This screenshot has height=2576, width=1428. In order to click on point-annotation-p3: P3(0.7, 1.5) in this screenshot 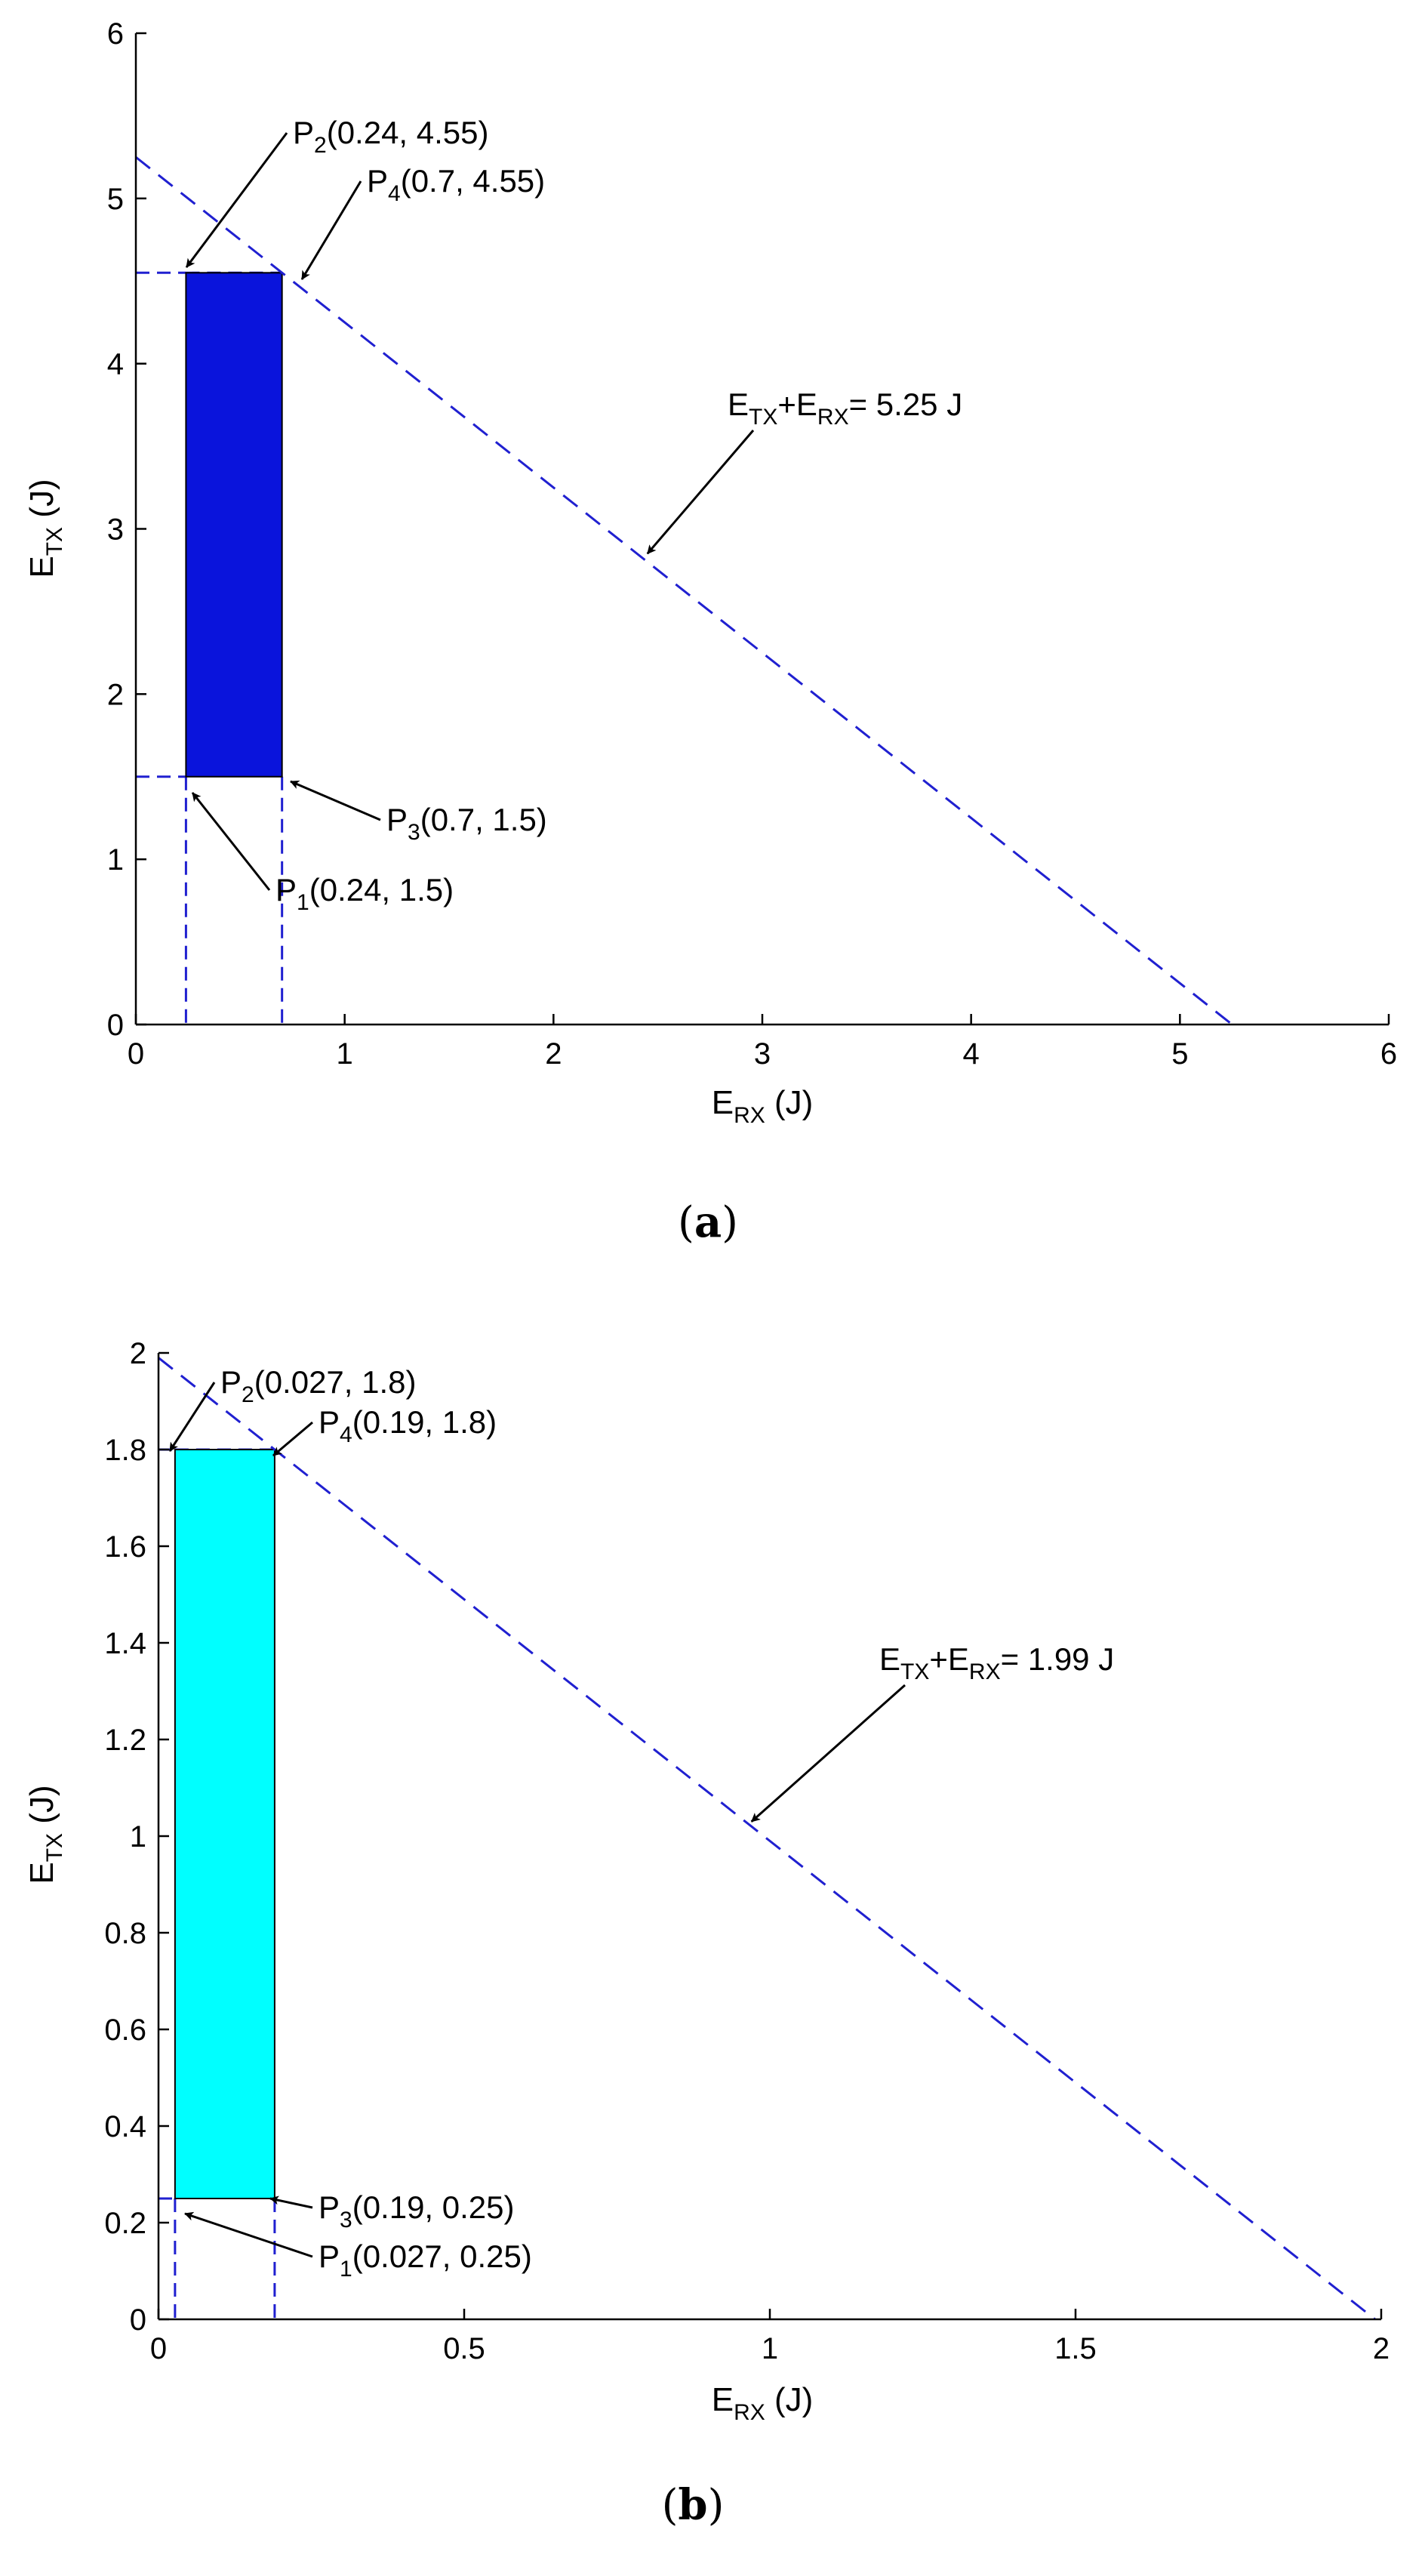, I will do `click(418, 812)`.